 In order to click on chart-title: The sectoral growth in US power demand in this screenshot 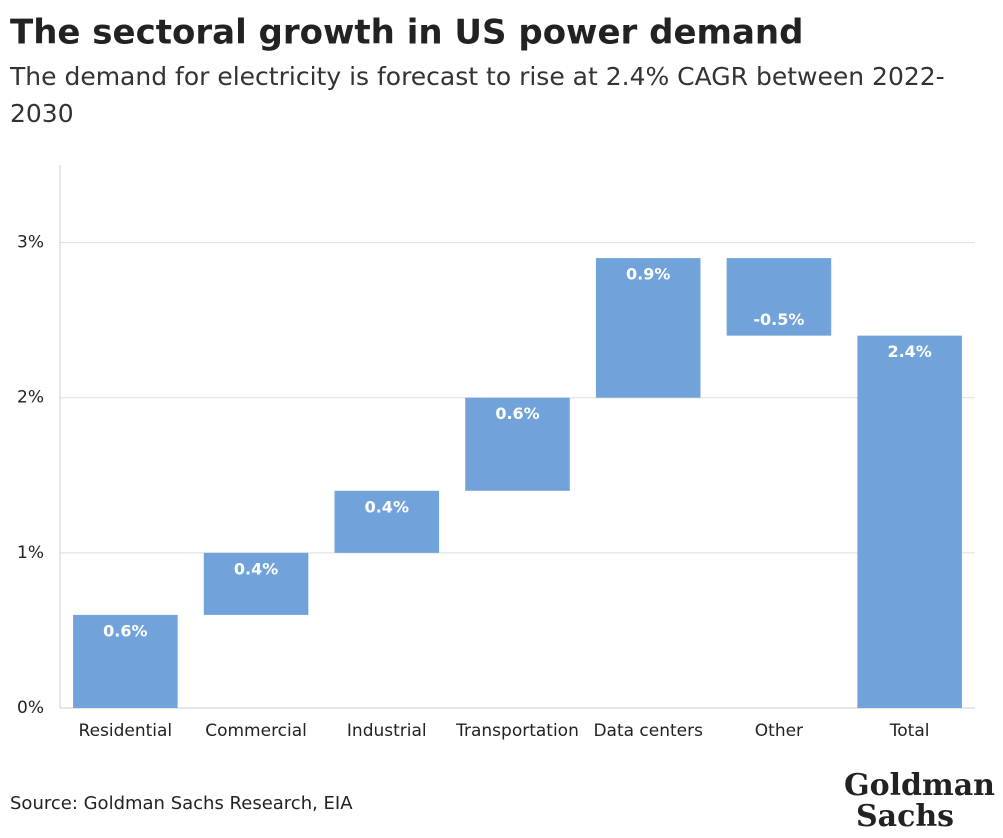, I will do `click(406, 33)`.